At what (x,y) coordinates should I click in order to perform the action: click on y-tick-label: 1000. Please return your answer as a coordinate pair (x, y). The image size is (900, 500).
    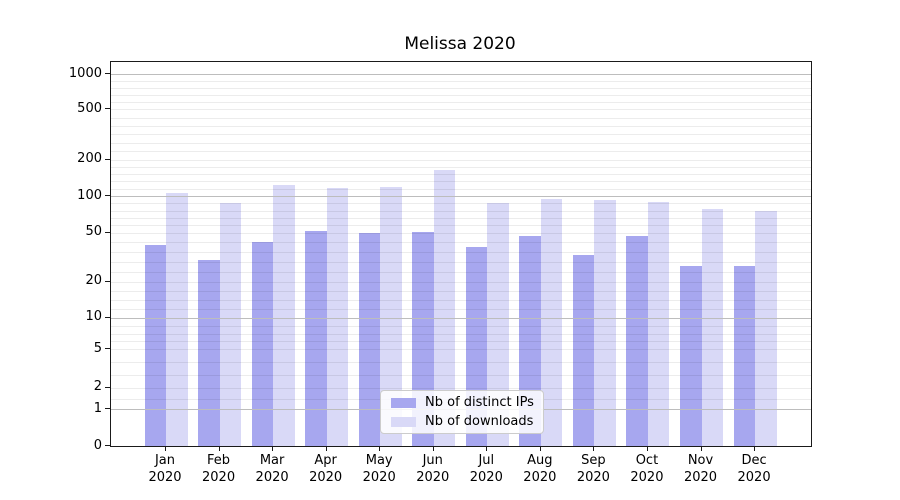
    Looking at the image, I should click on (85, 73).